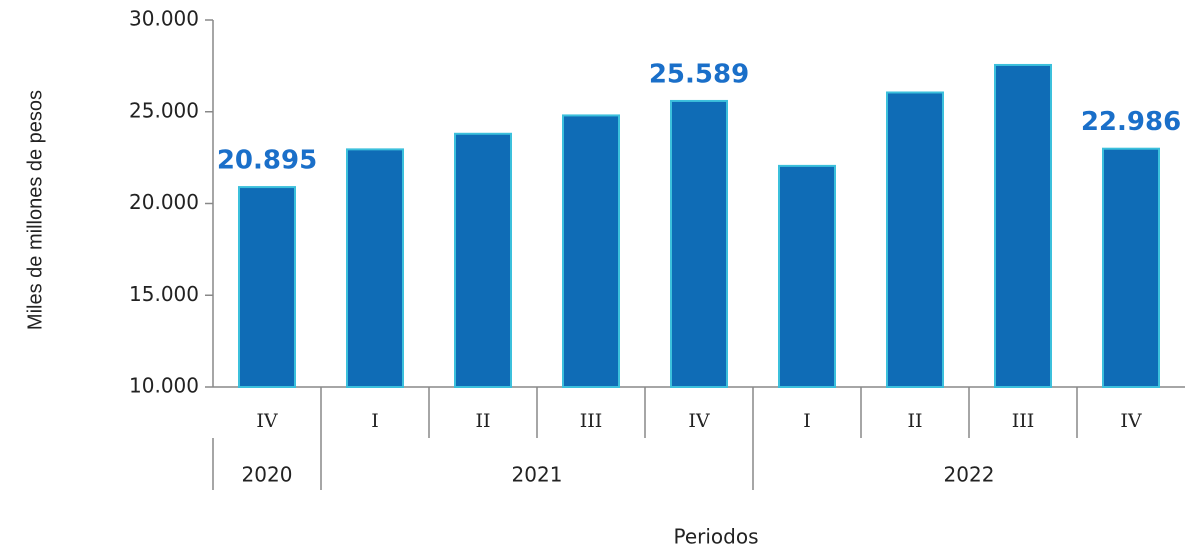 This screenshot has width=1199, height=550. I want to click on data-label: 22.986, so click(1131, 122).